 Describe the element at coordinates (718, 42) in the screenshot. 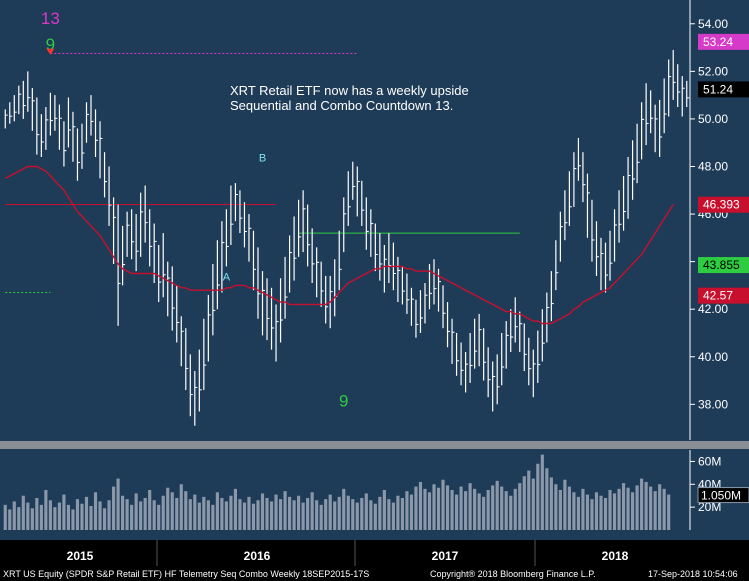

I see `price-badge-label: 53.24` at that location.